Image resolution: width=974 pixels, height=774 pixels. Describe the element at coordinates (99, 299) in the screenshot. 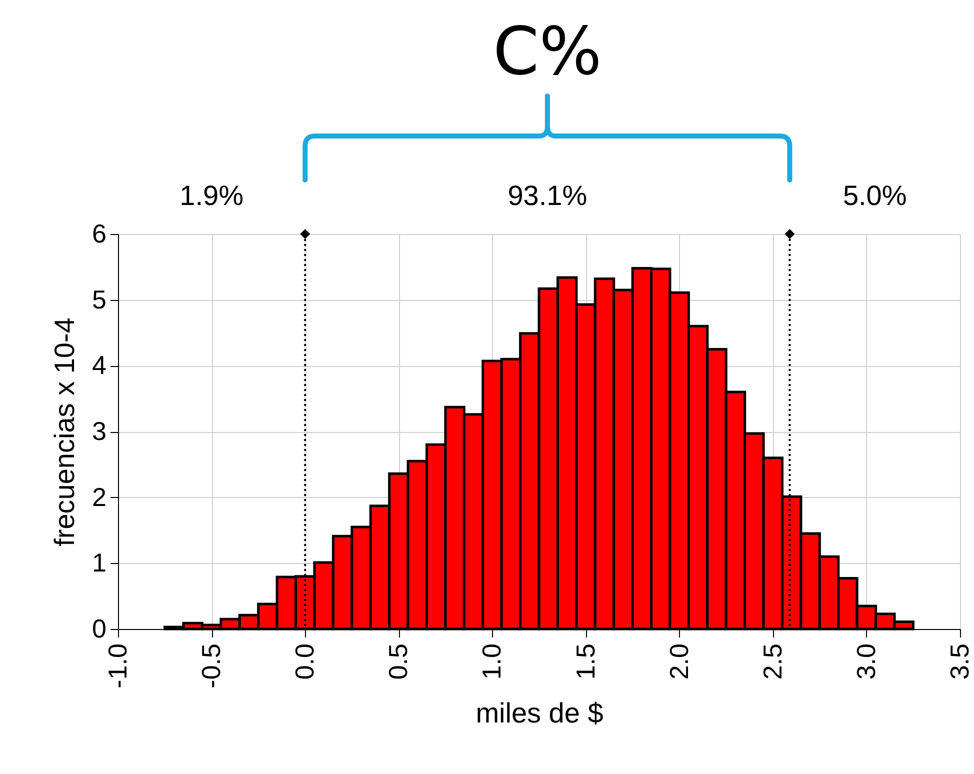

I see `y-tick-label: 5` at that location.